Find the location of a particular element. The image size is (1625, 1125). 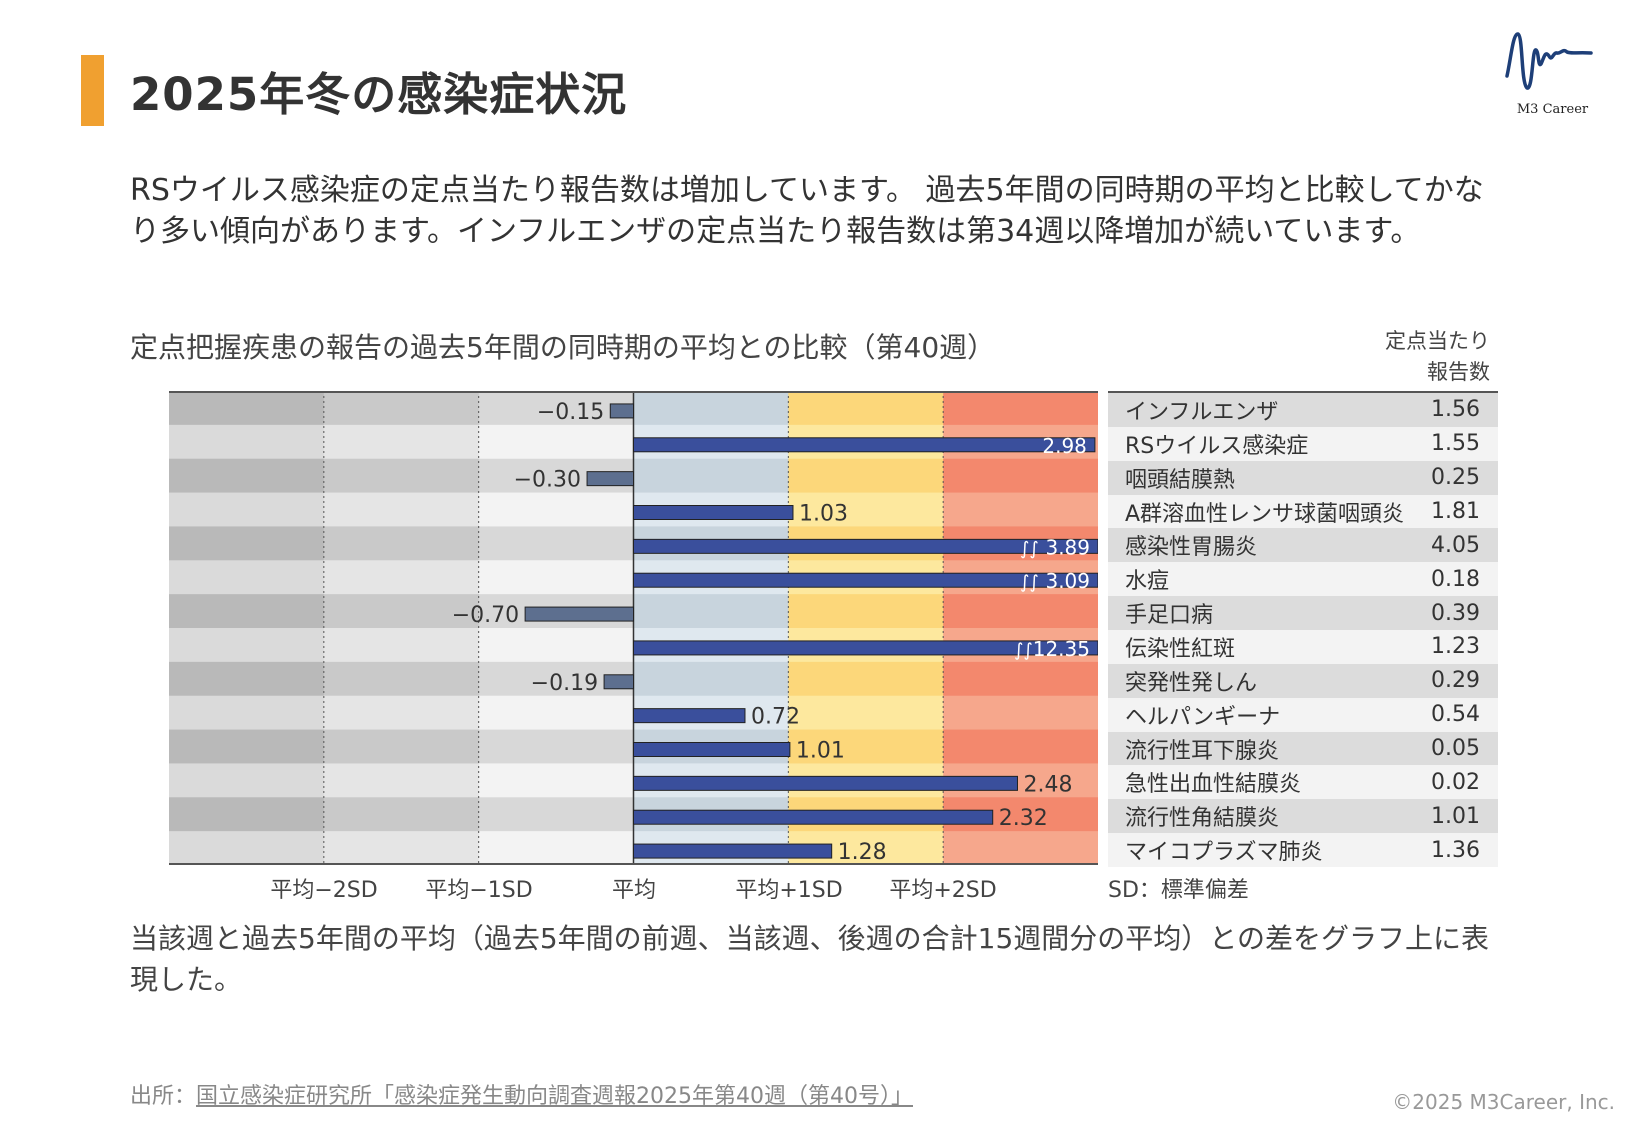

disease-name: 水痘 is located at coordinates (1147, 582).